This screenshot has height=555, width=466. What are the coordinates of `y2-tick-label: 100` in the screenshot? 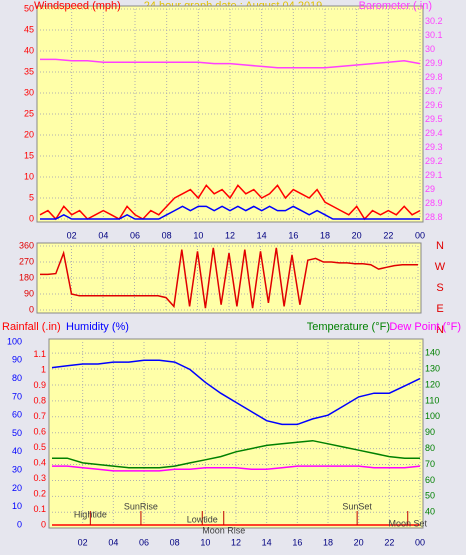 It's located at (432, 416).